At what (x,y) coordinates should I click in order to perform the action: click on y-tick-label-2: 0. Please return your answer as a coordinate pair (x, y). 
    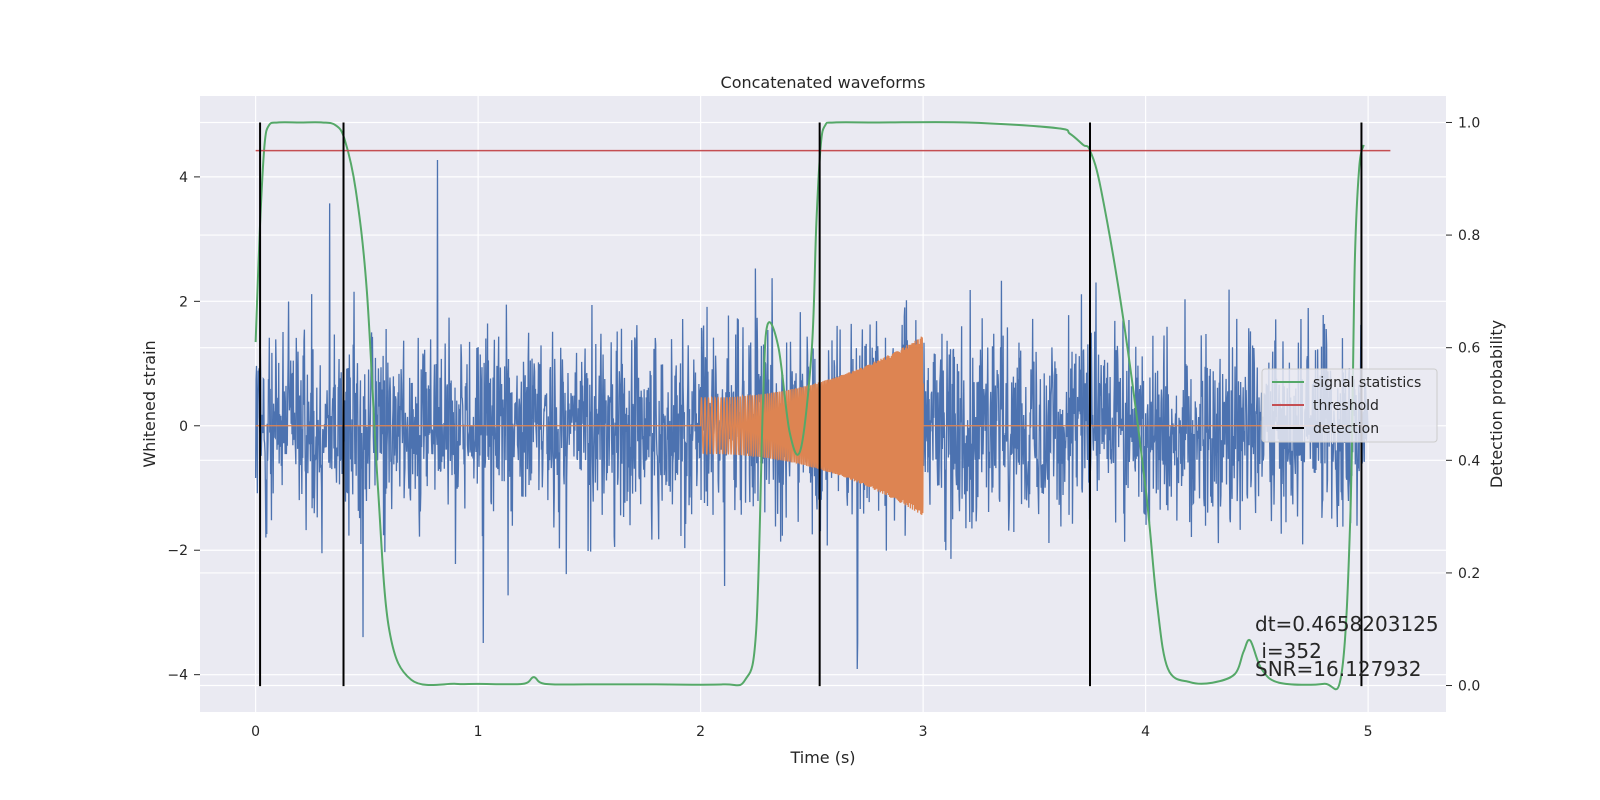
    Looking at the image, I should click on (183, 427).